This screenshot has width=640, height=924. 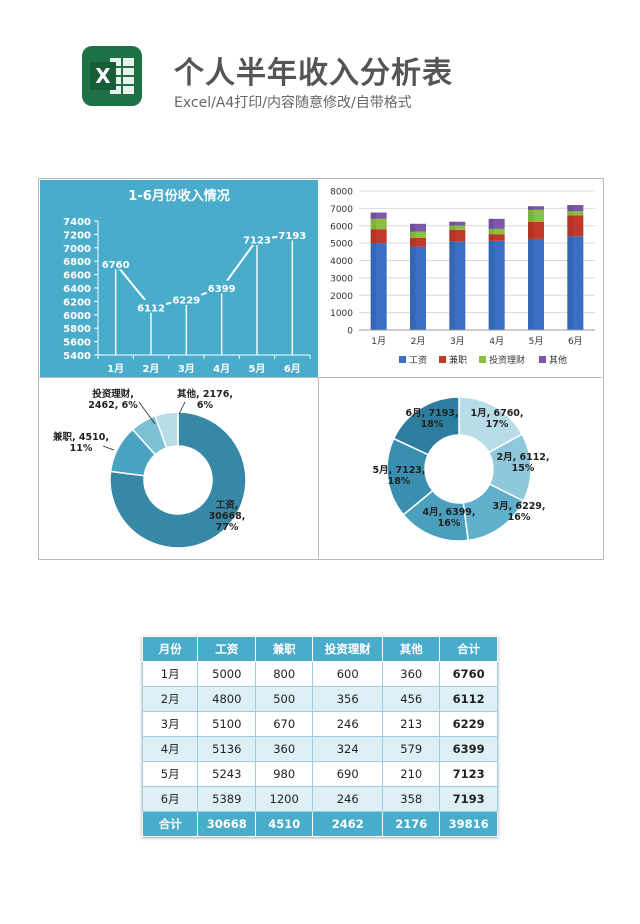 What do you see at coordinates (448, 512) in the screenshot?
I see `donut-data-label: 4月, 6399,` at bounding box center [448, 512].